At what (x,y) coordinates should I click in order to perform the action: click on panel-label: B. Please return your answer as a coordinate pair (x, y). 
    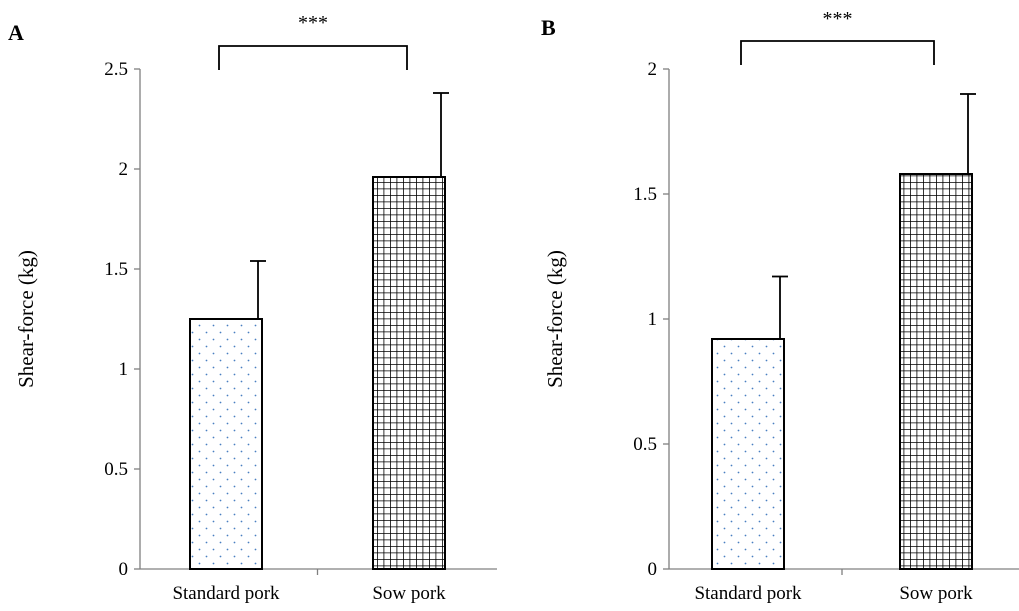
    Looking at the image, I should click on (548, 27).